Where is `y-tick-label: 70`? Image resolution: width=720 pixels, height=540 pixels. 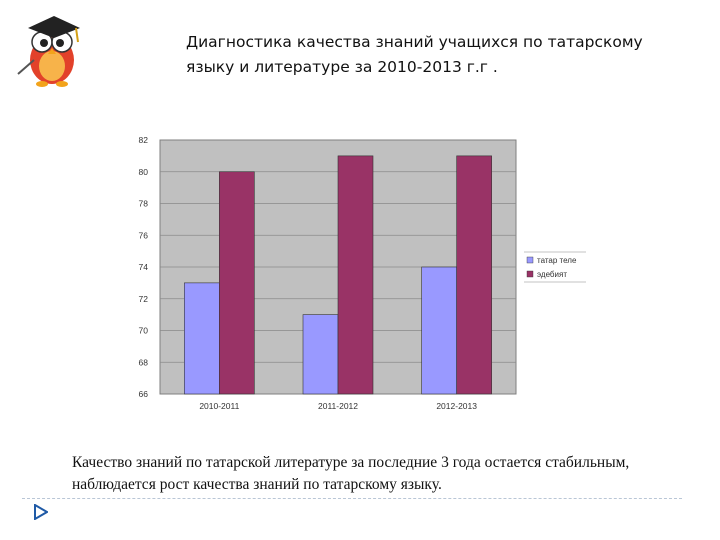 y-tick-label: 70 is located at coordinates (144, 331).